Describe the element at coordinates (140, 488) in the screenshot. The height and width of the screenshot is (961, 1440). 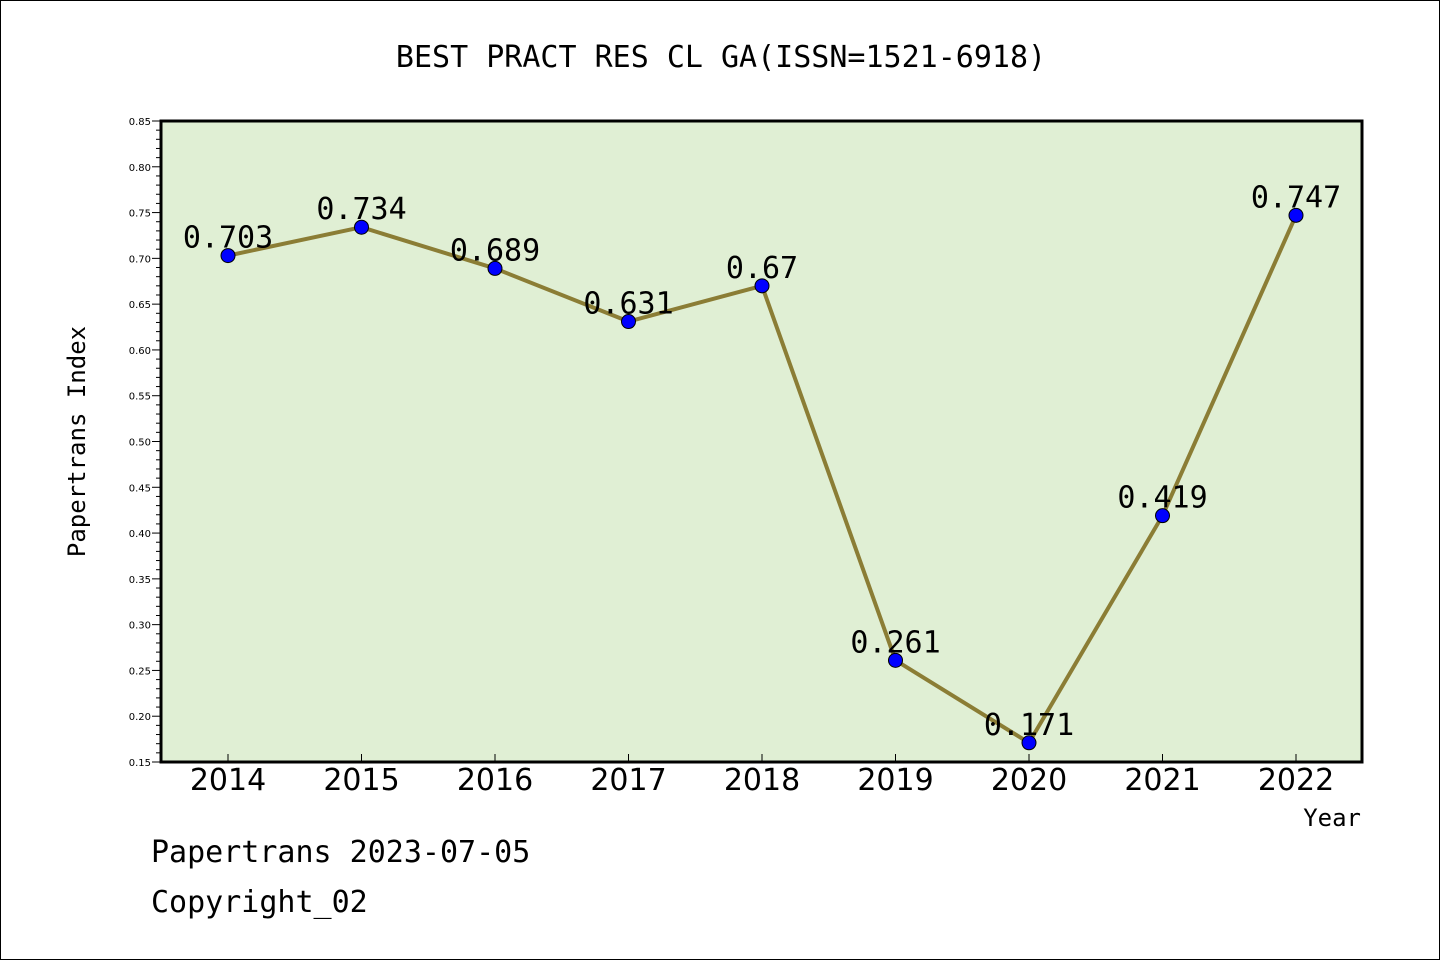
I see `y-tick-label: 0.45` at that location.